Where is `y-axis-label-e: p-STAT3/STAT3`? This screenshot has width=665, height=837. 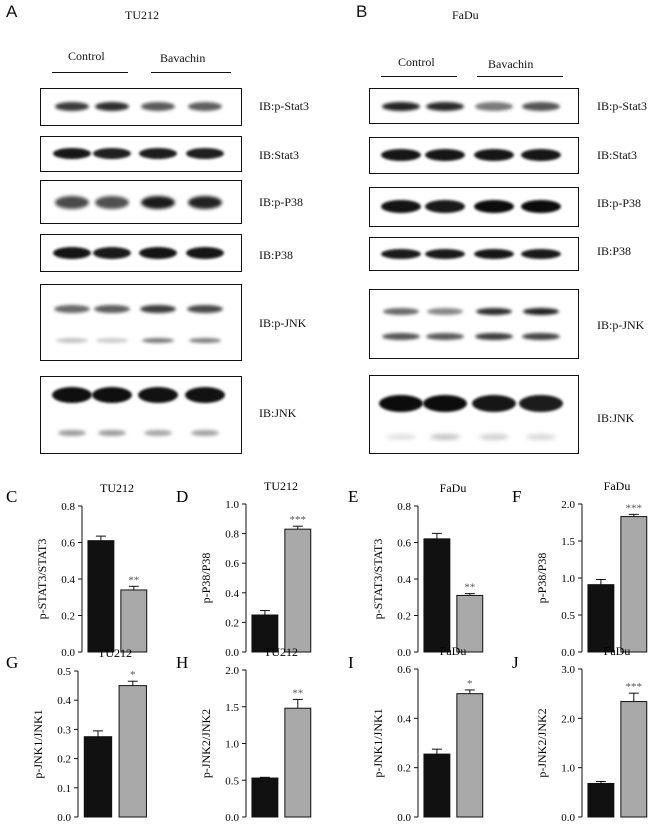
y-axis-label-e: p-STAT3/STAT3 is located at coordinates (378, 579).